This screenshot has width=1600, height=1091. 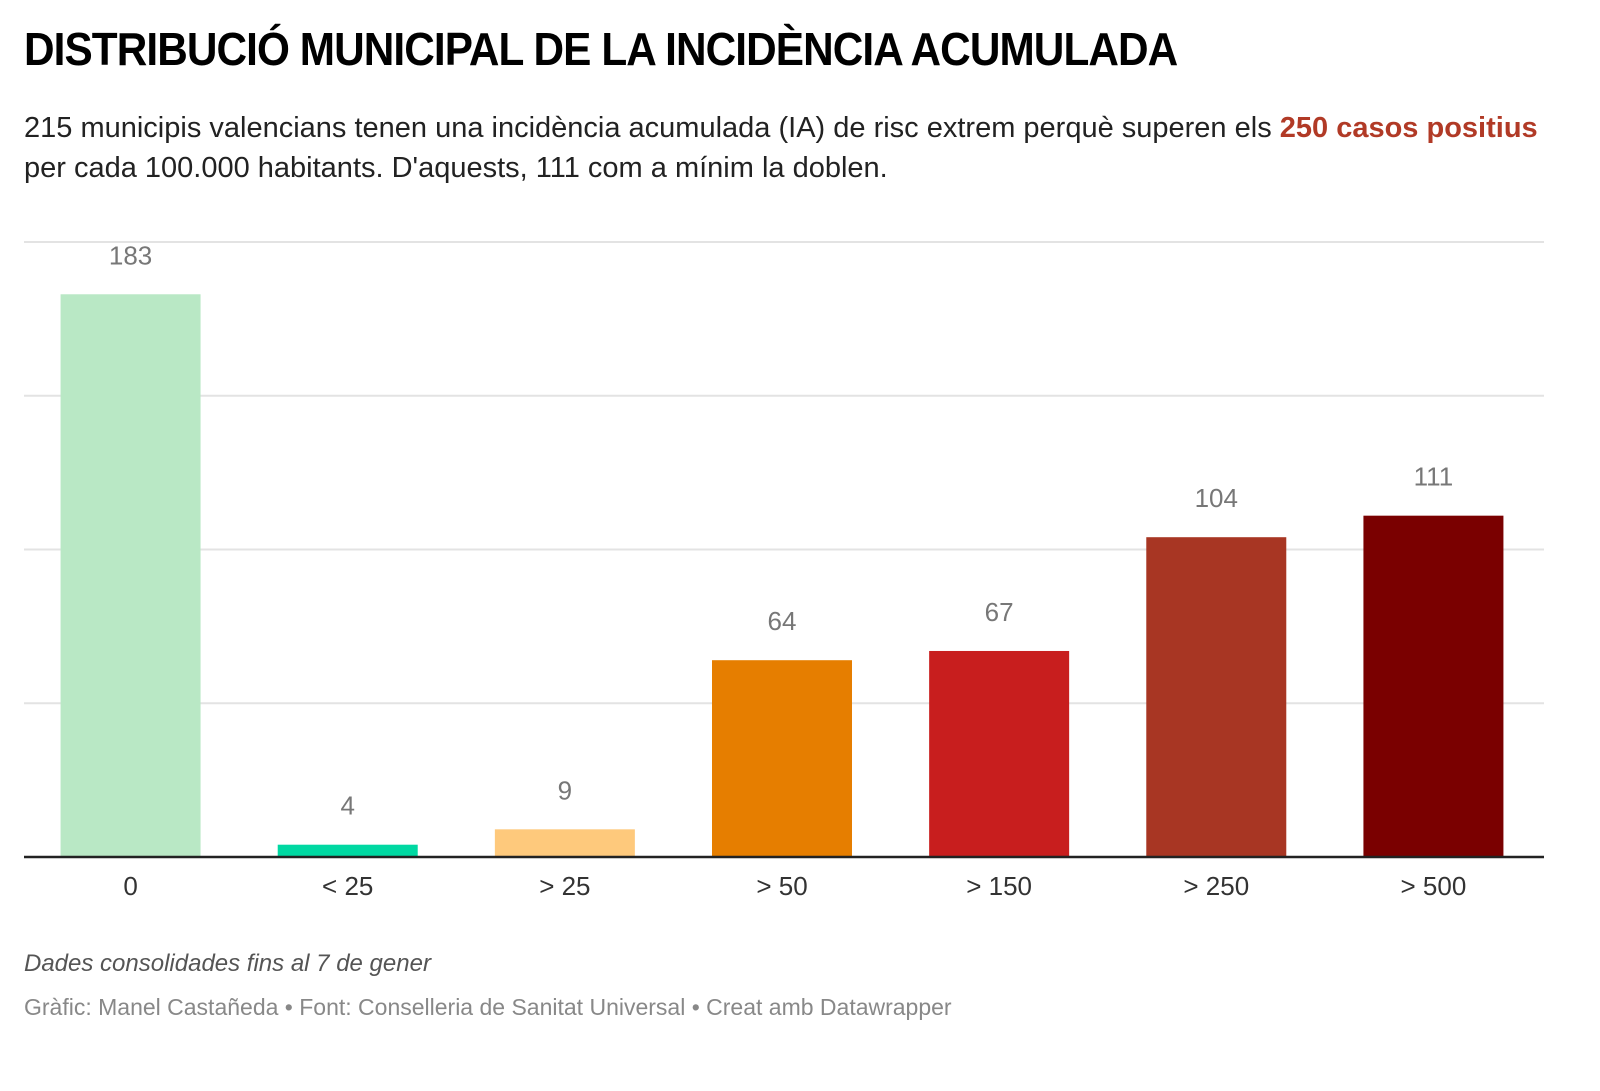 I want to click on value-label: 9, so click(x=565, y=790).